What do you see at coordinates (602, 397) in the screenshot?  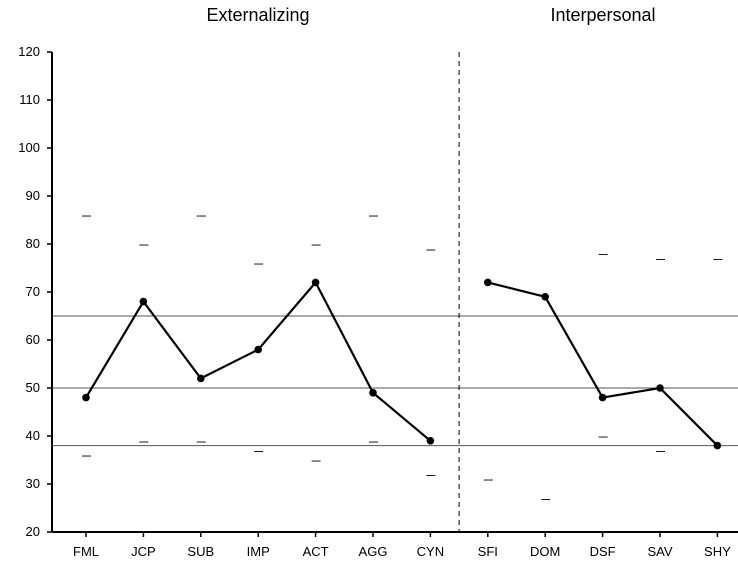 I see `data-point-dsf` at bounding box center [602, 397].